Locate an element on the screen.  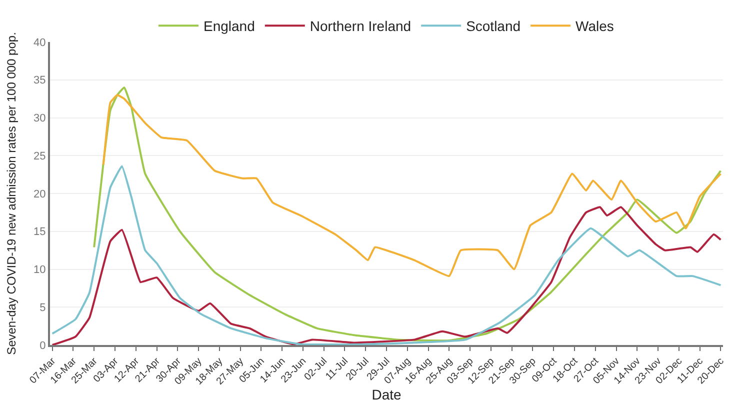
legend-label: England is located at coordinates (229, 26).